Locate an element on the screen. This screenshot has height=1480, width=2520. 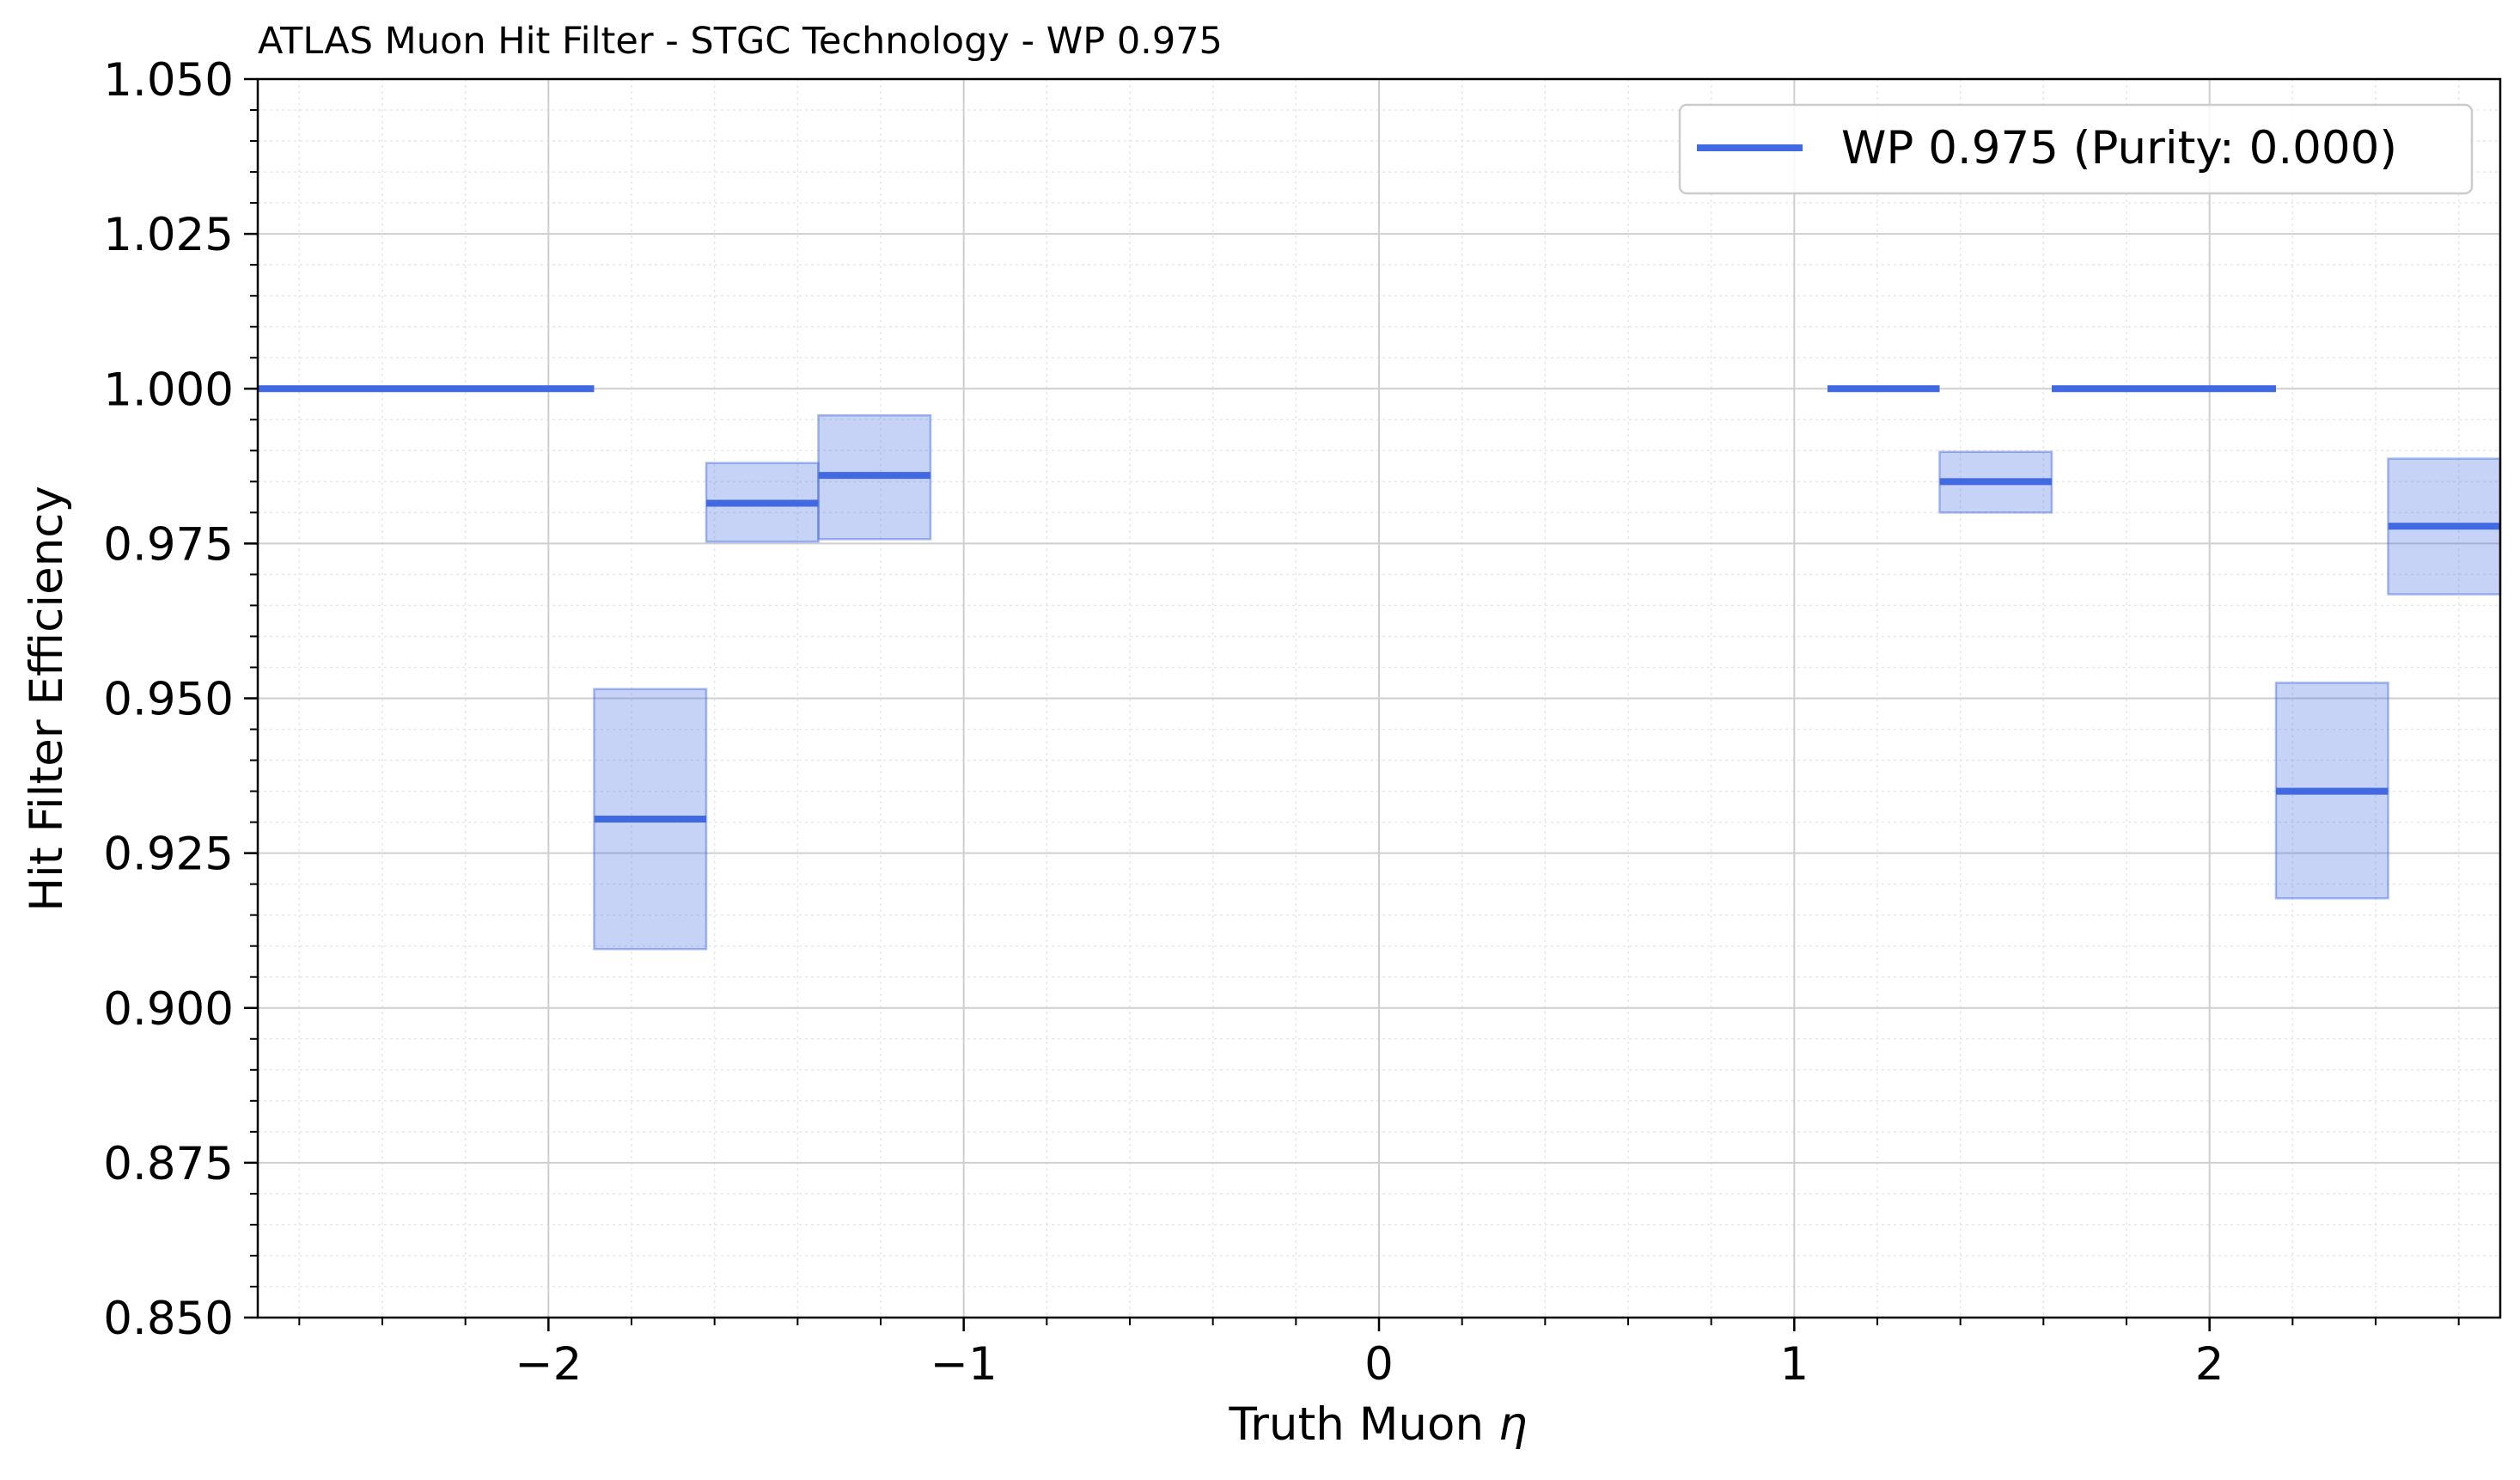
y-tick-label: 0.900 is located at coordinates (169, 1009).